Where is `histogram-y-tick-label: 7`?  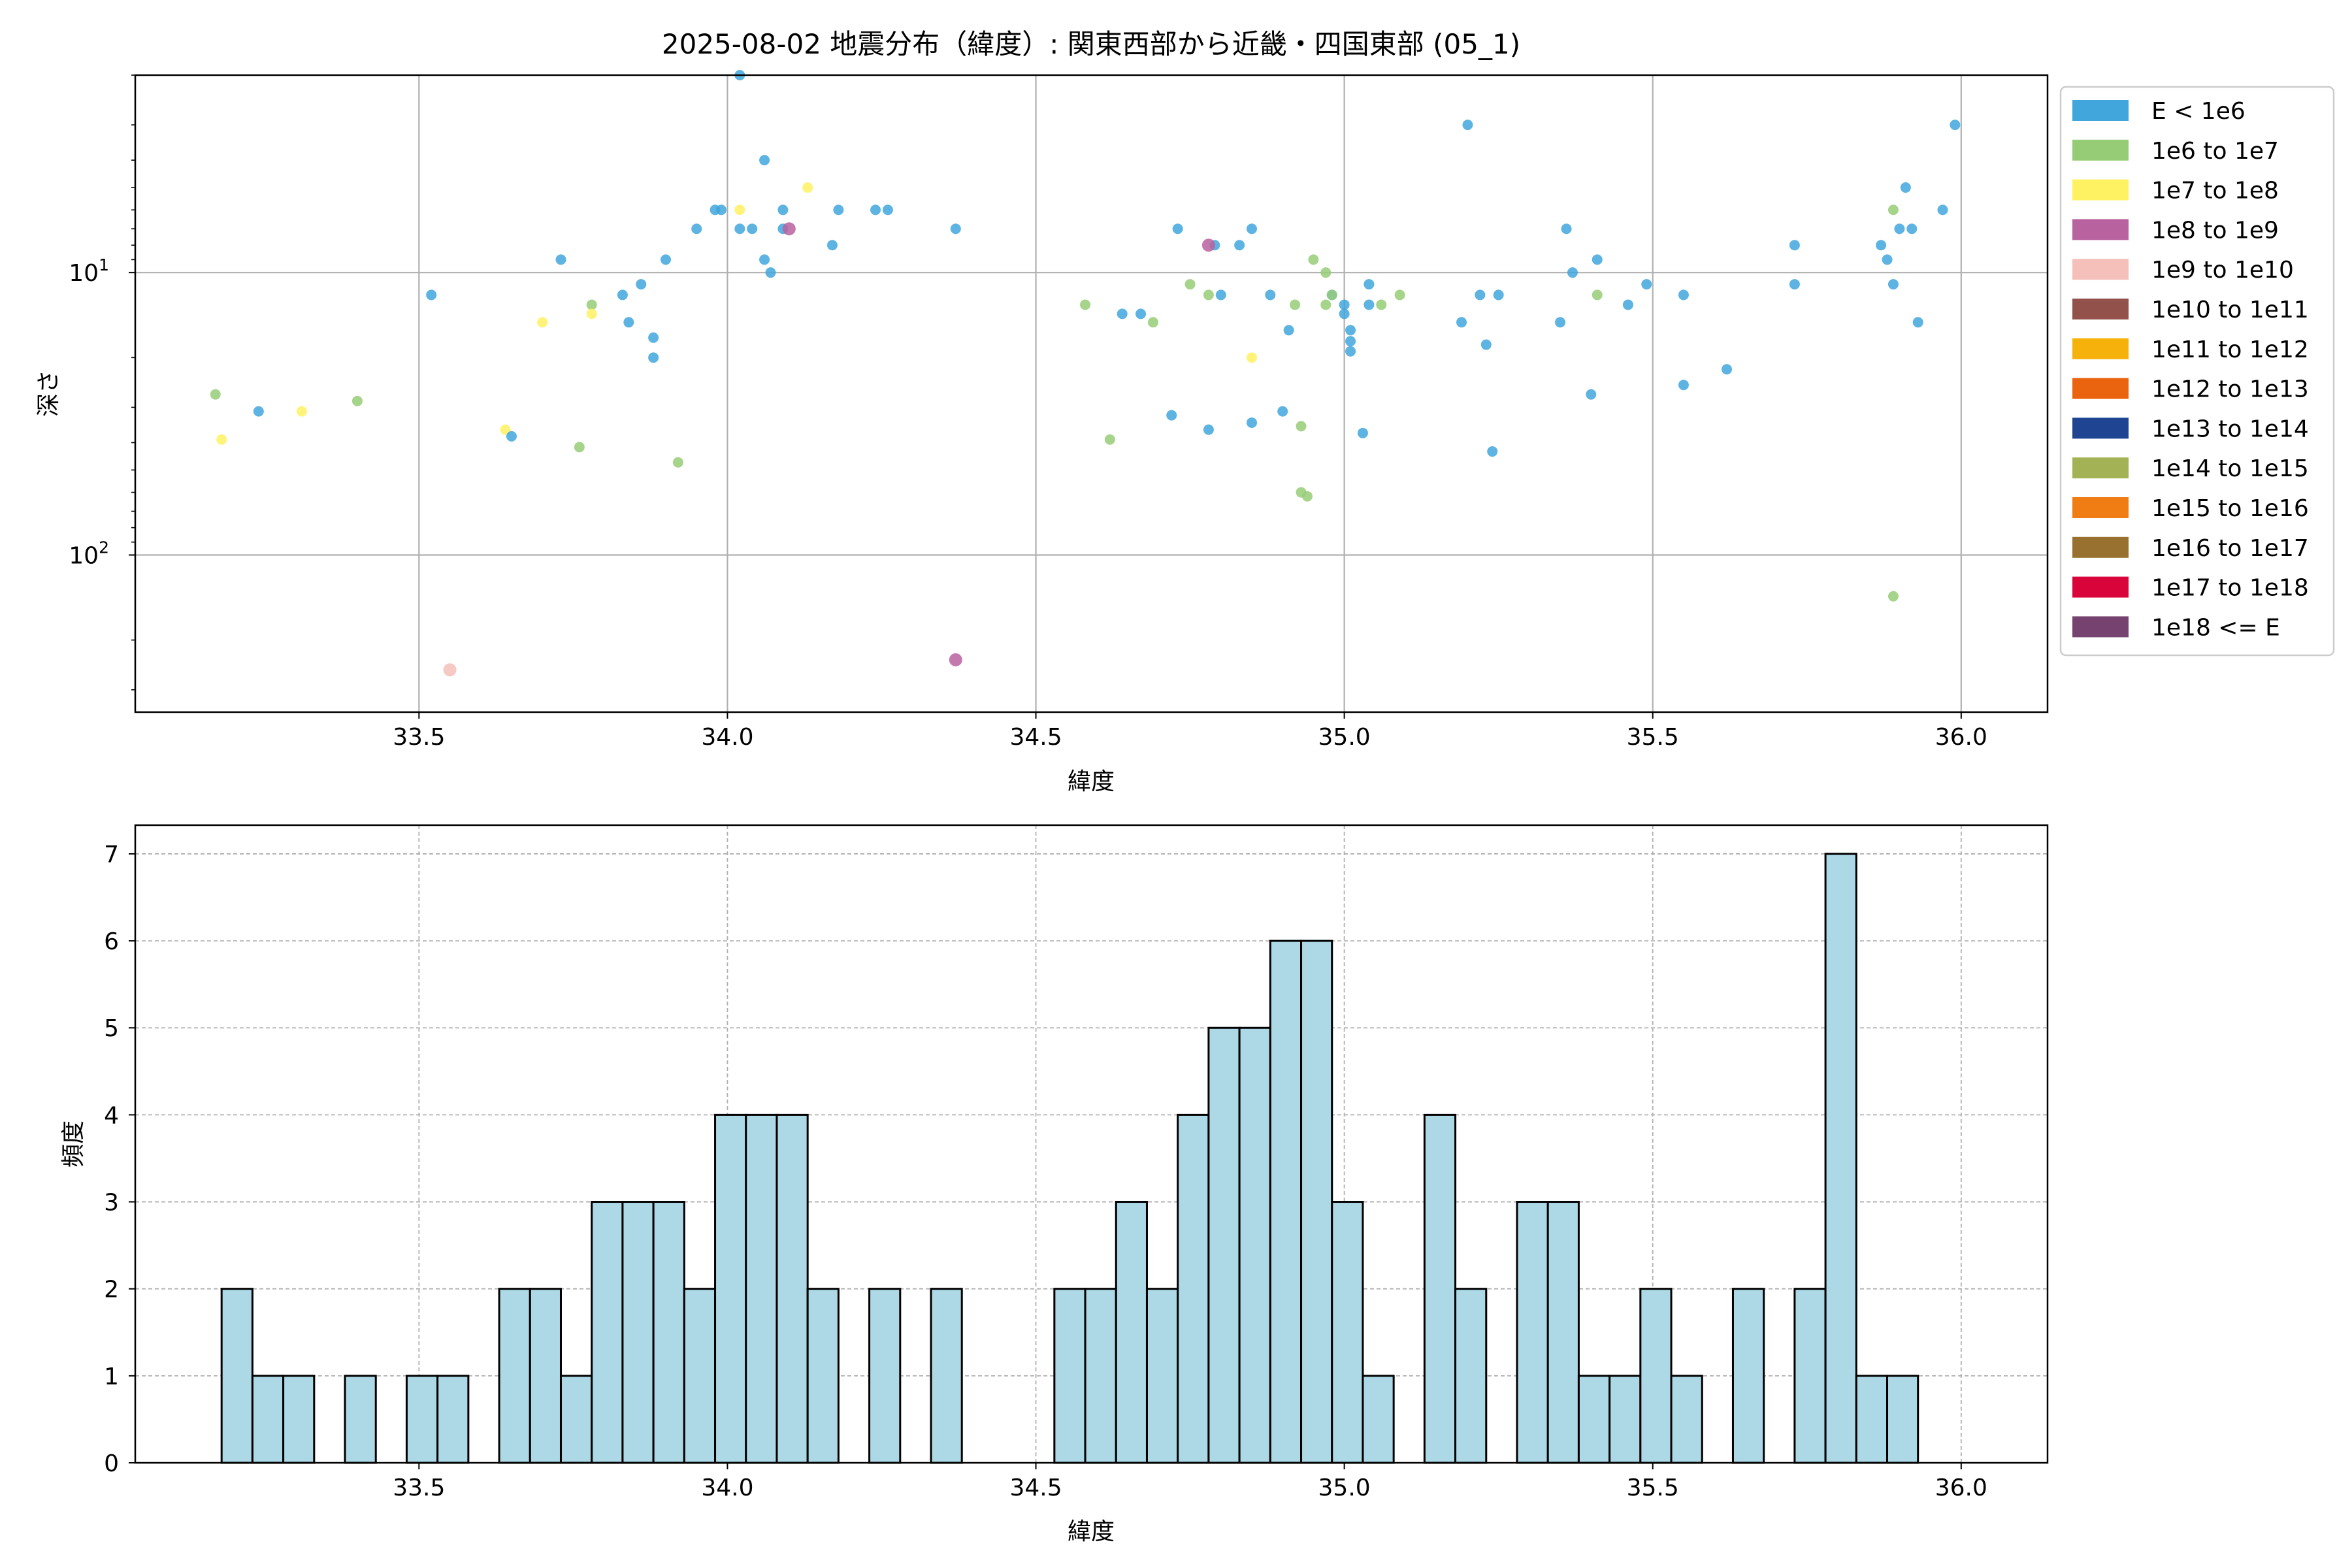
histogram-y-tick-label: 7 is located at coordinates (111, 854).